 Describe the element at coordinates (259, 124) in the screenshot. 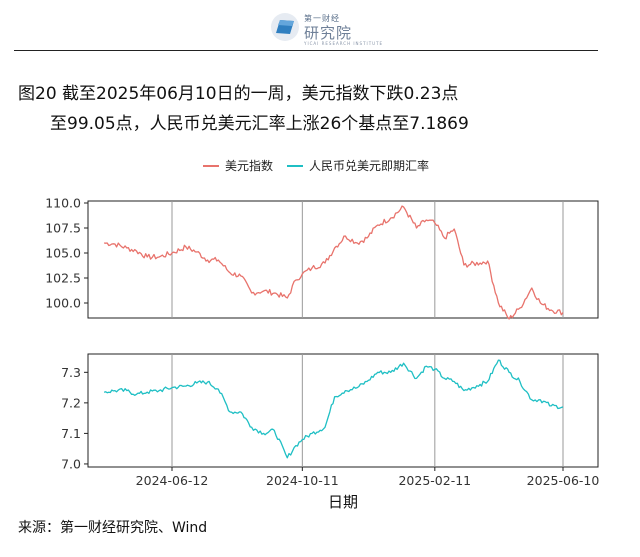

I see `chart-title-line2: 至99.05点，人民币兑美元汇率上涨26个基点至7.1869` at that location.